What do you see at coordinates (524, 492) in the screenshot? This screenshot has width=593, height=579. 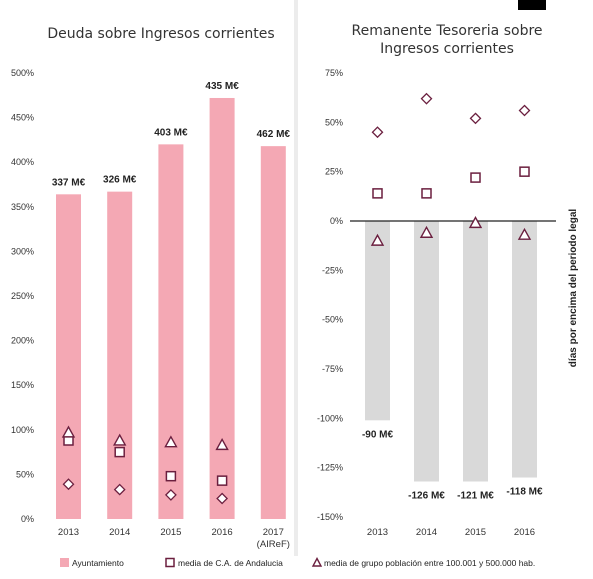 I see `data-label-2016: -118 M€` at bounding box center [524, 492].